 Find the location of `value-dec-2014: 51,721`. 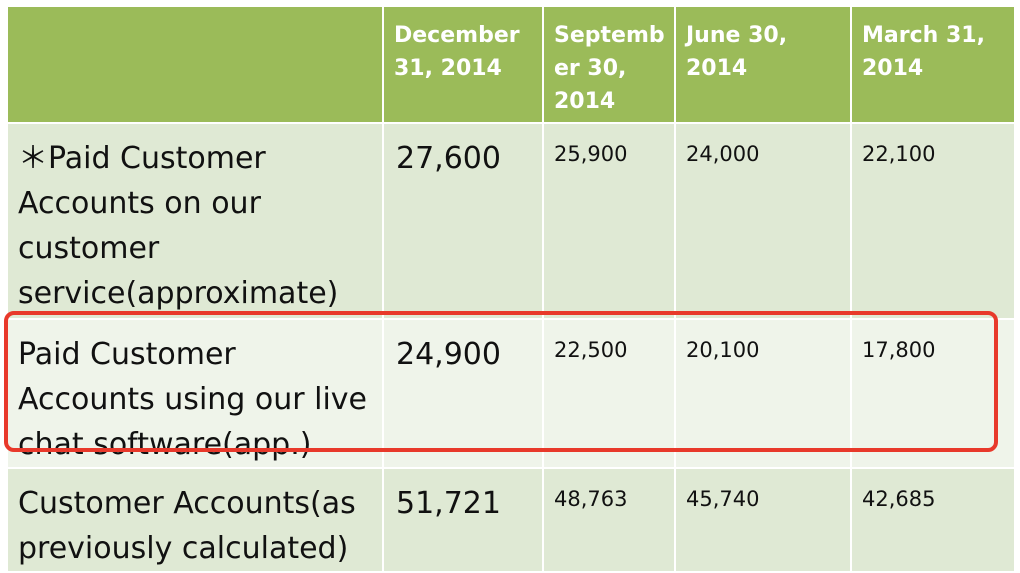

value-dec-2014: 51,721 is located at coordinates (463, 520).